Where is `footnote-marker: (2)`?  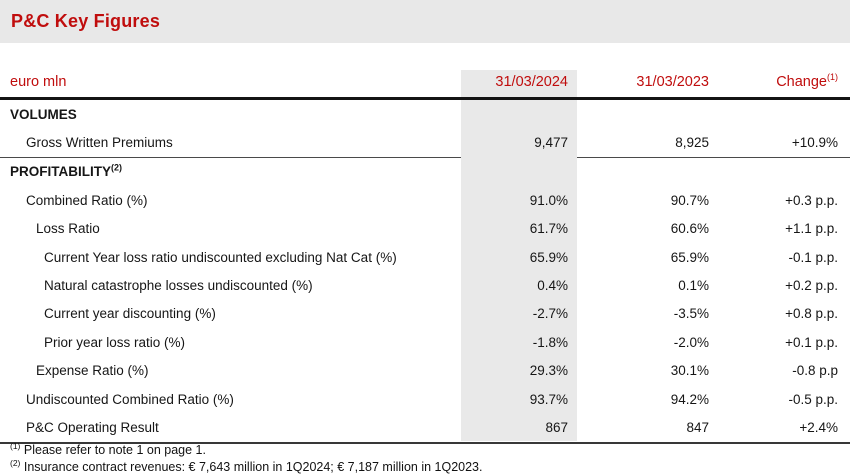 footnote-marker: (2) is located at coordinates (15, 462).